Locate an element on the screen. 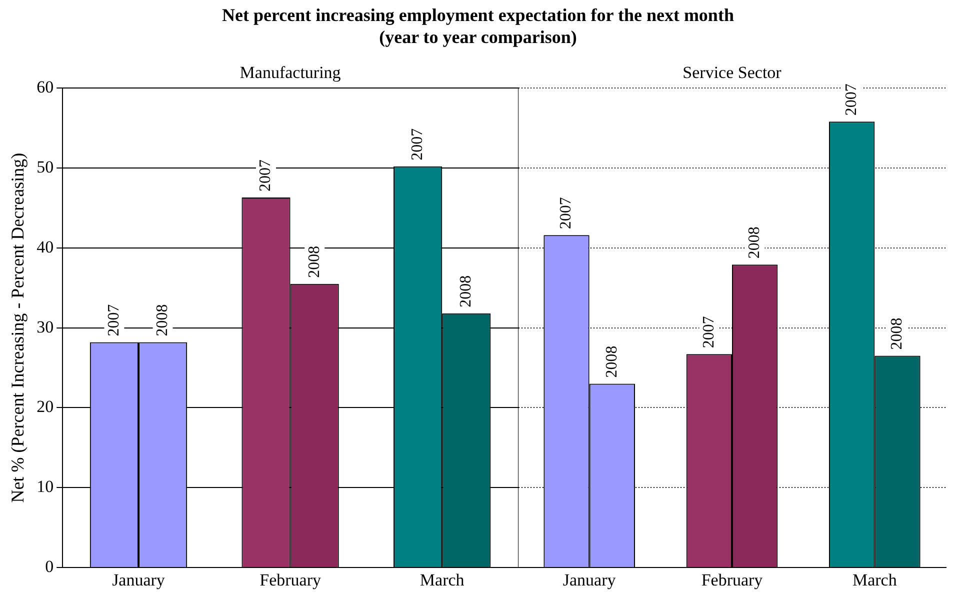  chart-subtitle: (year to year comparison) is located at coordinates (478, 37).